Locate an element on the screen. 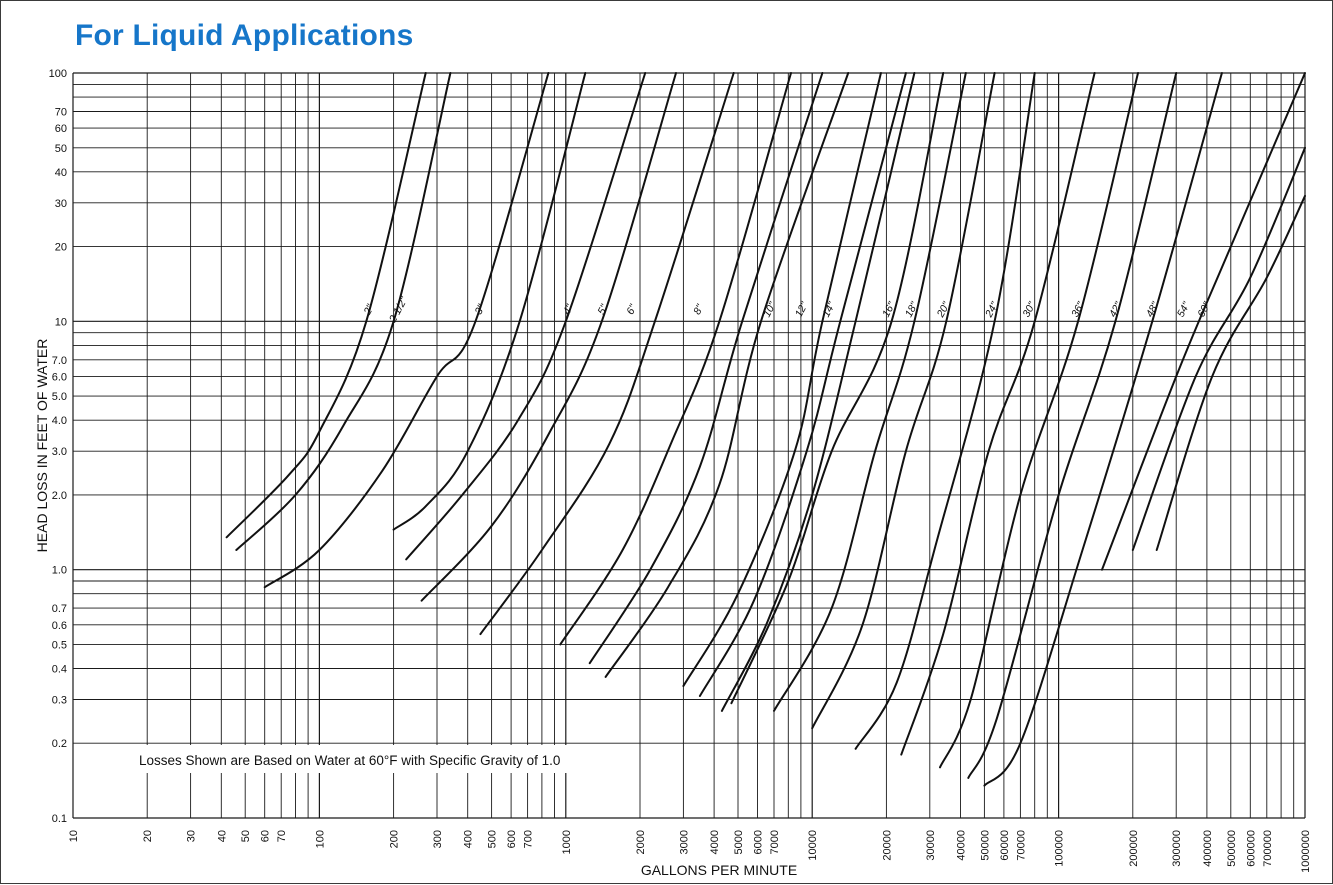  y-tick-label: 10 is located at coordinates (61, 322).